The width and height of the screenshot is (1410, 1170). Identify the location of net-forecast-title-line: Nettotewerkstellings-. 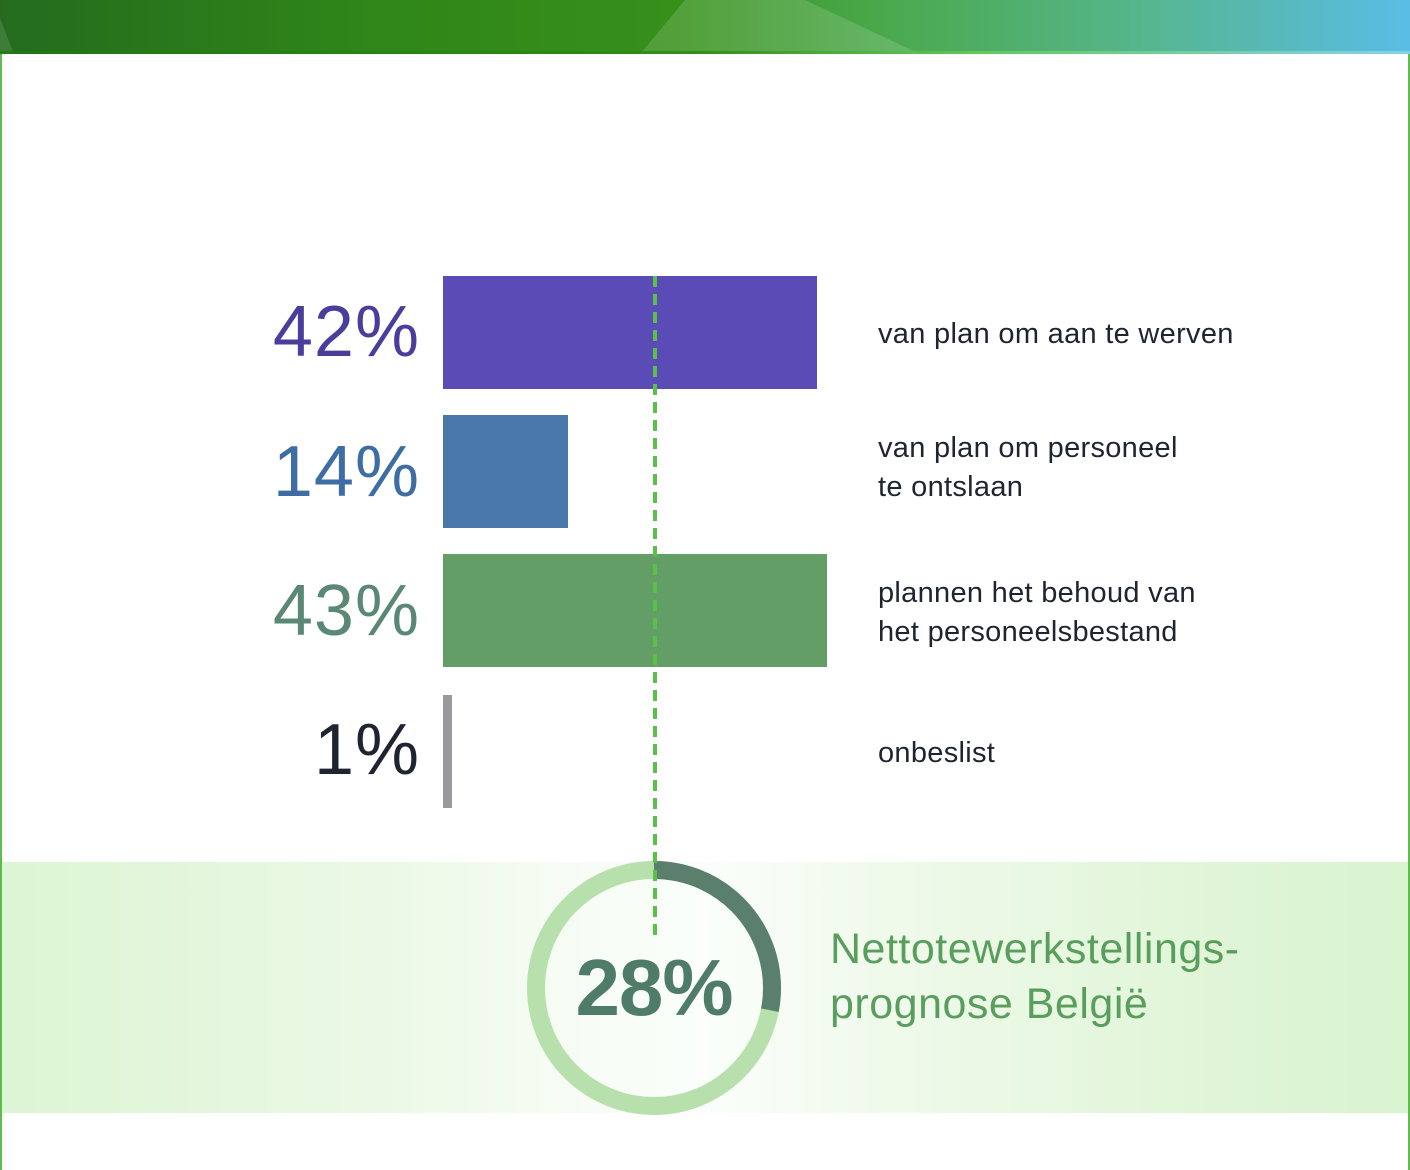
(1035, 949).